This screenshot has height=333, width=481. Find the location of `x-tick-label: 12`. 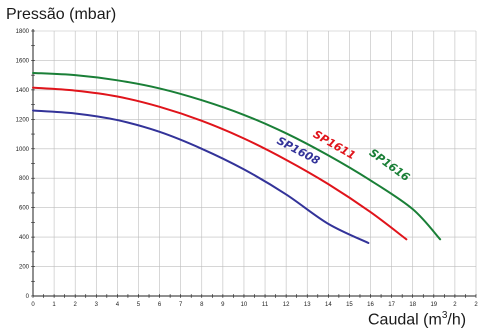

x-tick-label: 12 is located at coordinates (286, 305).